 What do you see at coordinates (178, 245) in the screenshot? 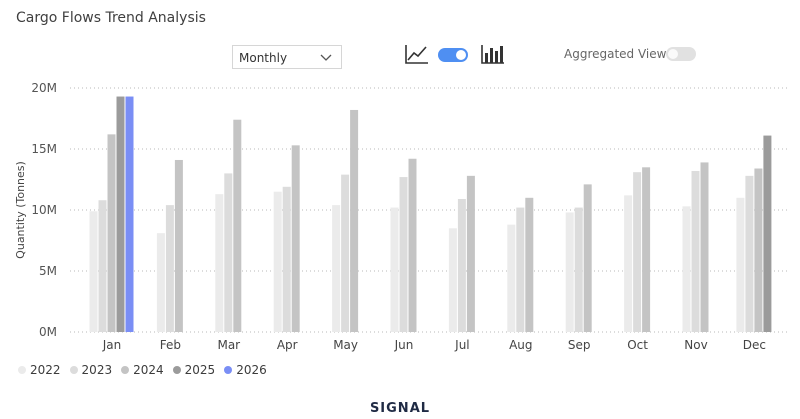
I see `bar-2024-feb` at bounding box center [178, 245].